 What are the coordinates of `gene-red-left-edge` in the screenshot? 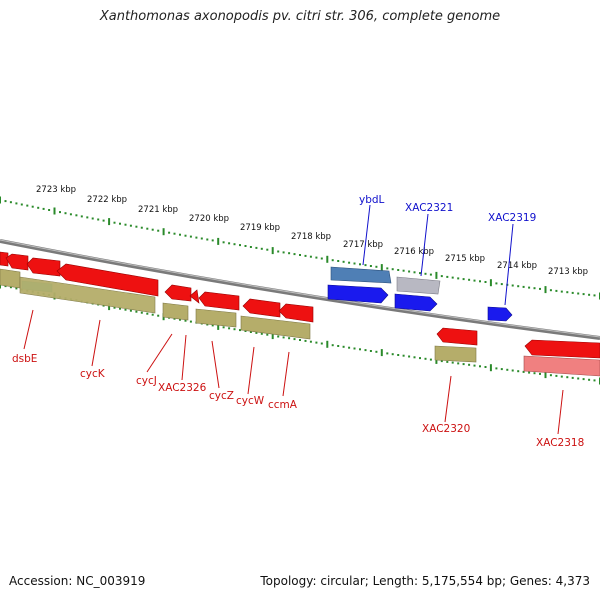 It's located at (4, 259).